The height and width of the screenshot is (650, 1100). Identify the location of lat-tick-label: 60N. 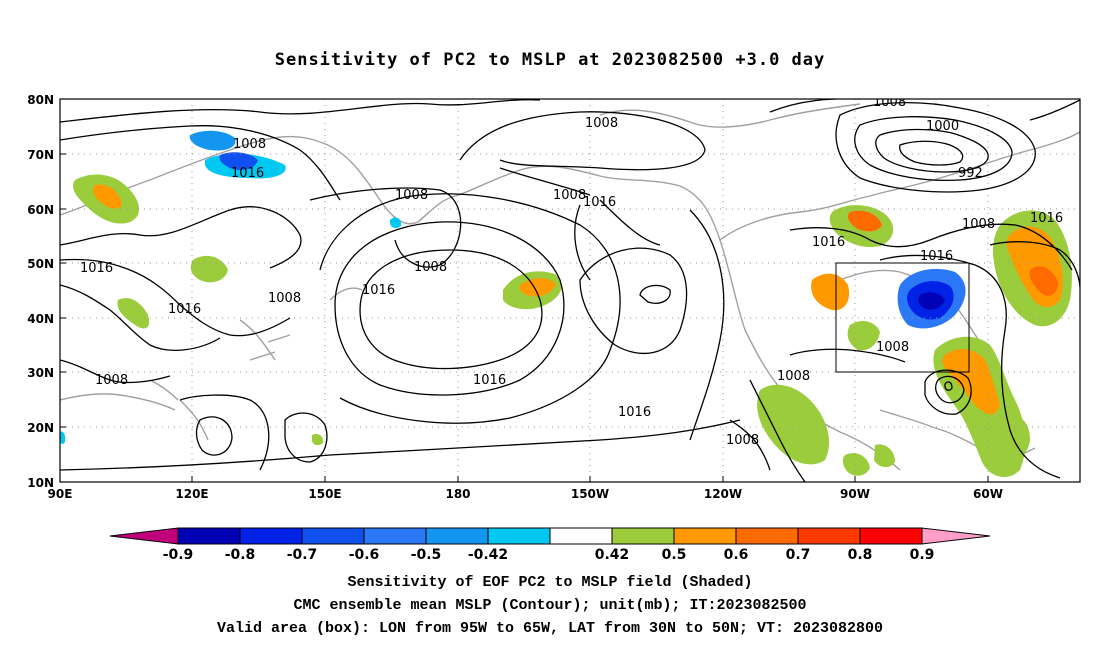
(40, 210).